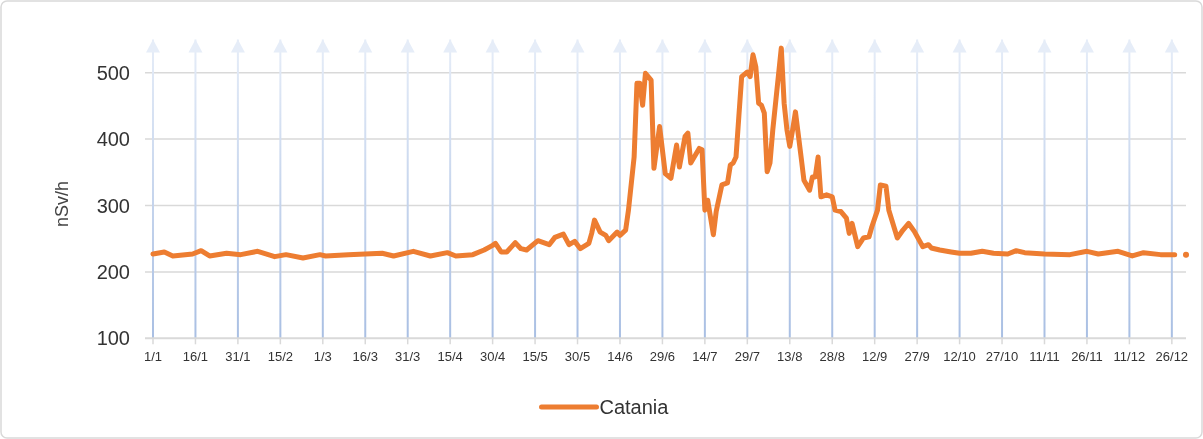  Describe the element at coordinates (917, 357) in the screenshot. I see `x-tick-label: 27/9` at that location.